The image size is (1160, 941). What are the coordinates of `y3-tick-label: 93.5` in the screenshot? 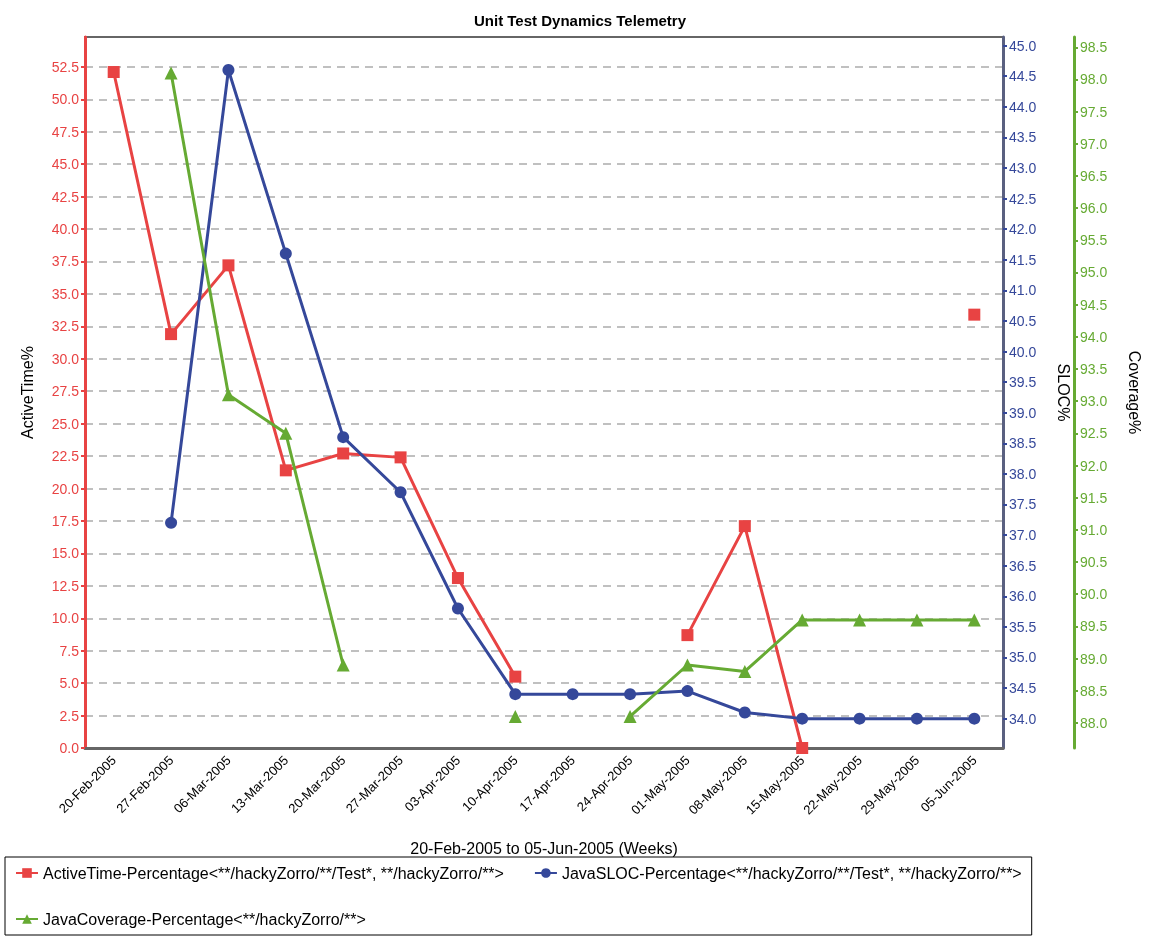 It's located at (1094, 369).